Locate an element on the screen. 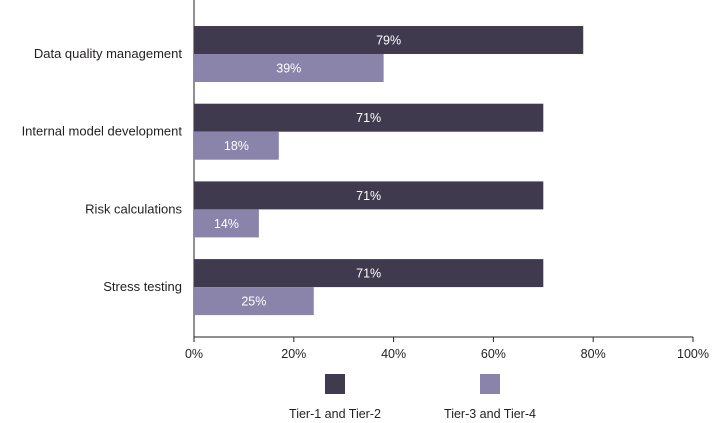 The image size is (715, 423). bar-value-label: 79% is located at coordinates (388, 41).